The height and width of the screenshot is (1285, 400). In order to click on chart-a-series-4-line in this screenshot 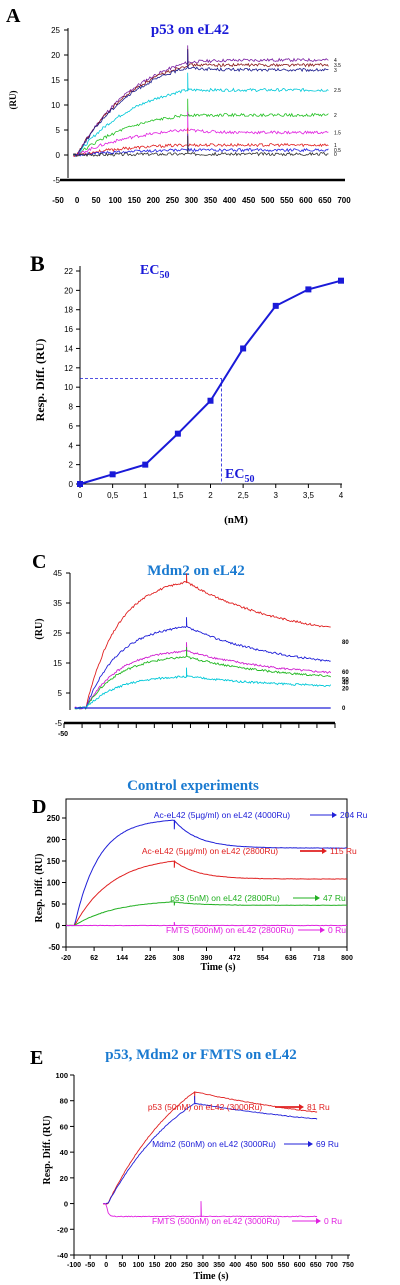, I will do `click(200, 127)`.